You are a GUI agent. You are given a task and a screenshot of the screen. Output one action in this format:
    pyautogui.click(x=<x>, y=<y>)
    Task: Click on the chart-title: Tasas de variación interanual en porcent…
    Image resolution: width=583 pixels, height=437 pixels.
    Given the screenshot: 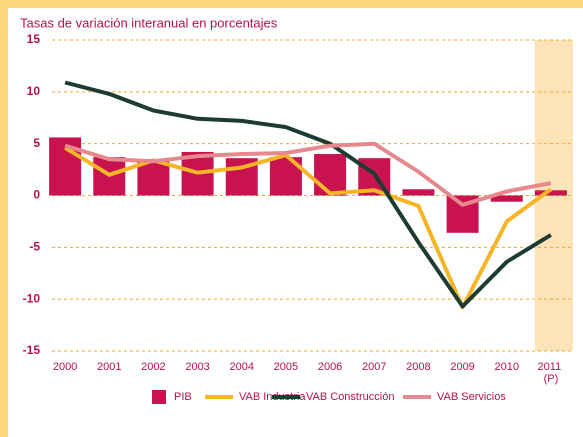 What is the action you would take?
    pyautogui.click(x=149, y=22)
    